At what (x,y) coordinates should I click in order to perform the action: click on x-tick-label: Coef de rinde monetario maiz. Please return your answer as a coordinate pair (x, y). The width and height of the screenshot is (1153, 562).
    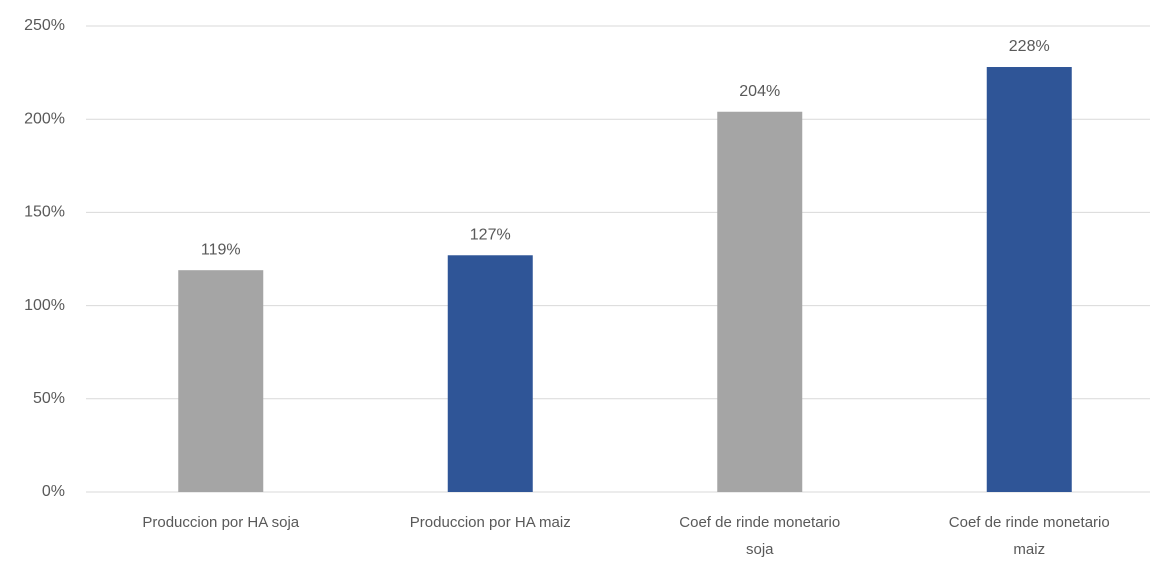
    Looking at the image, I should click on (1029, 536).